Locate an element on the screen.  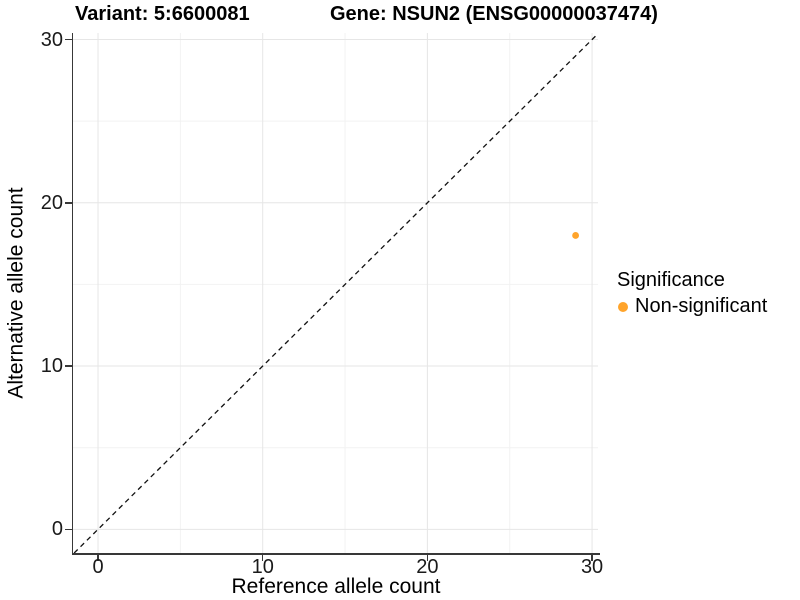
legend-title: Significance is located at coordinates (671, 280).